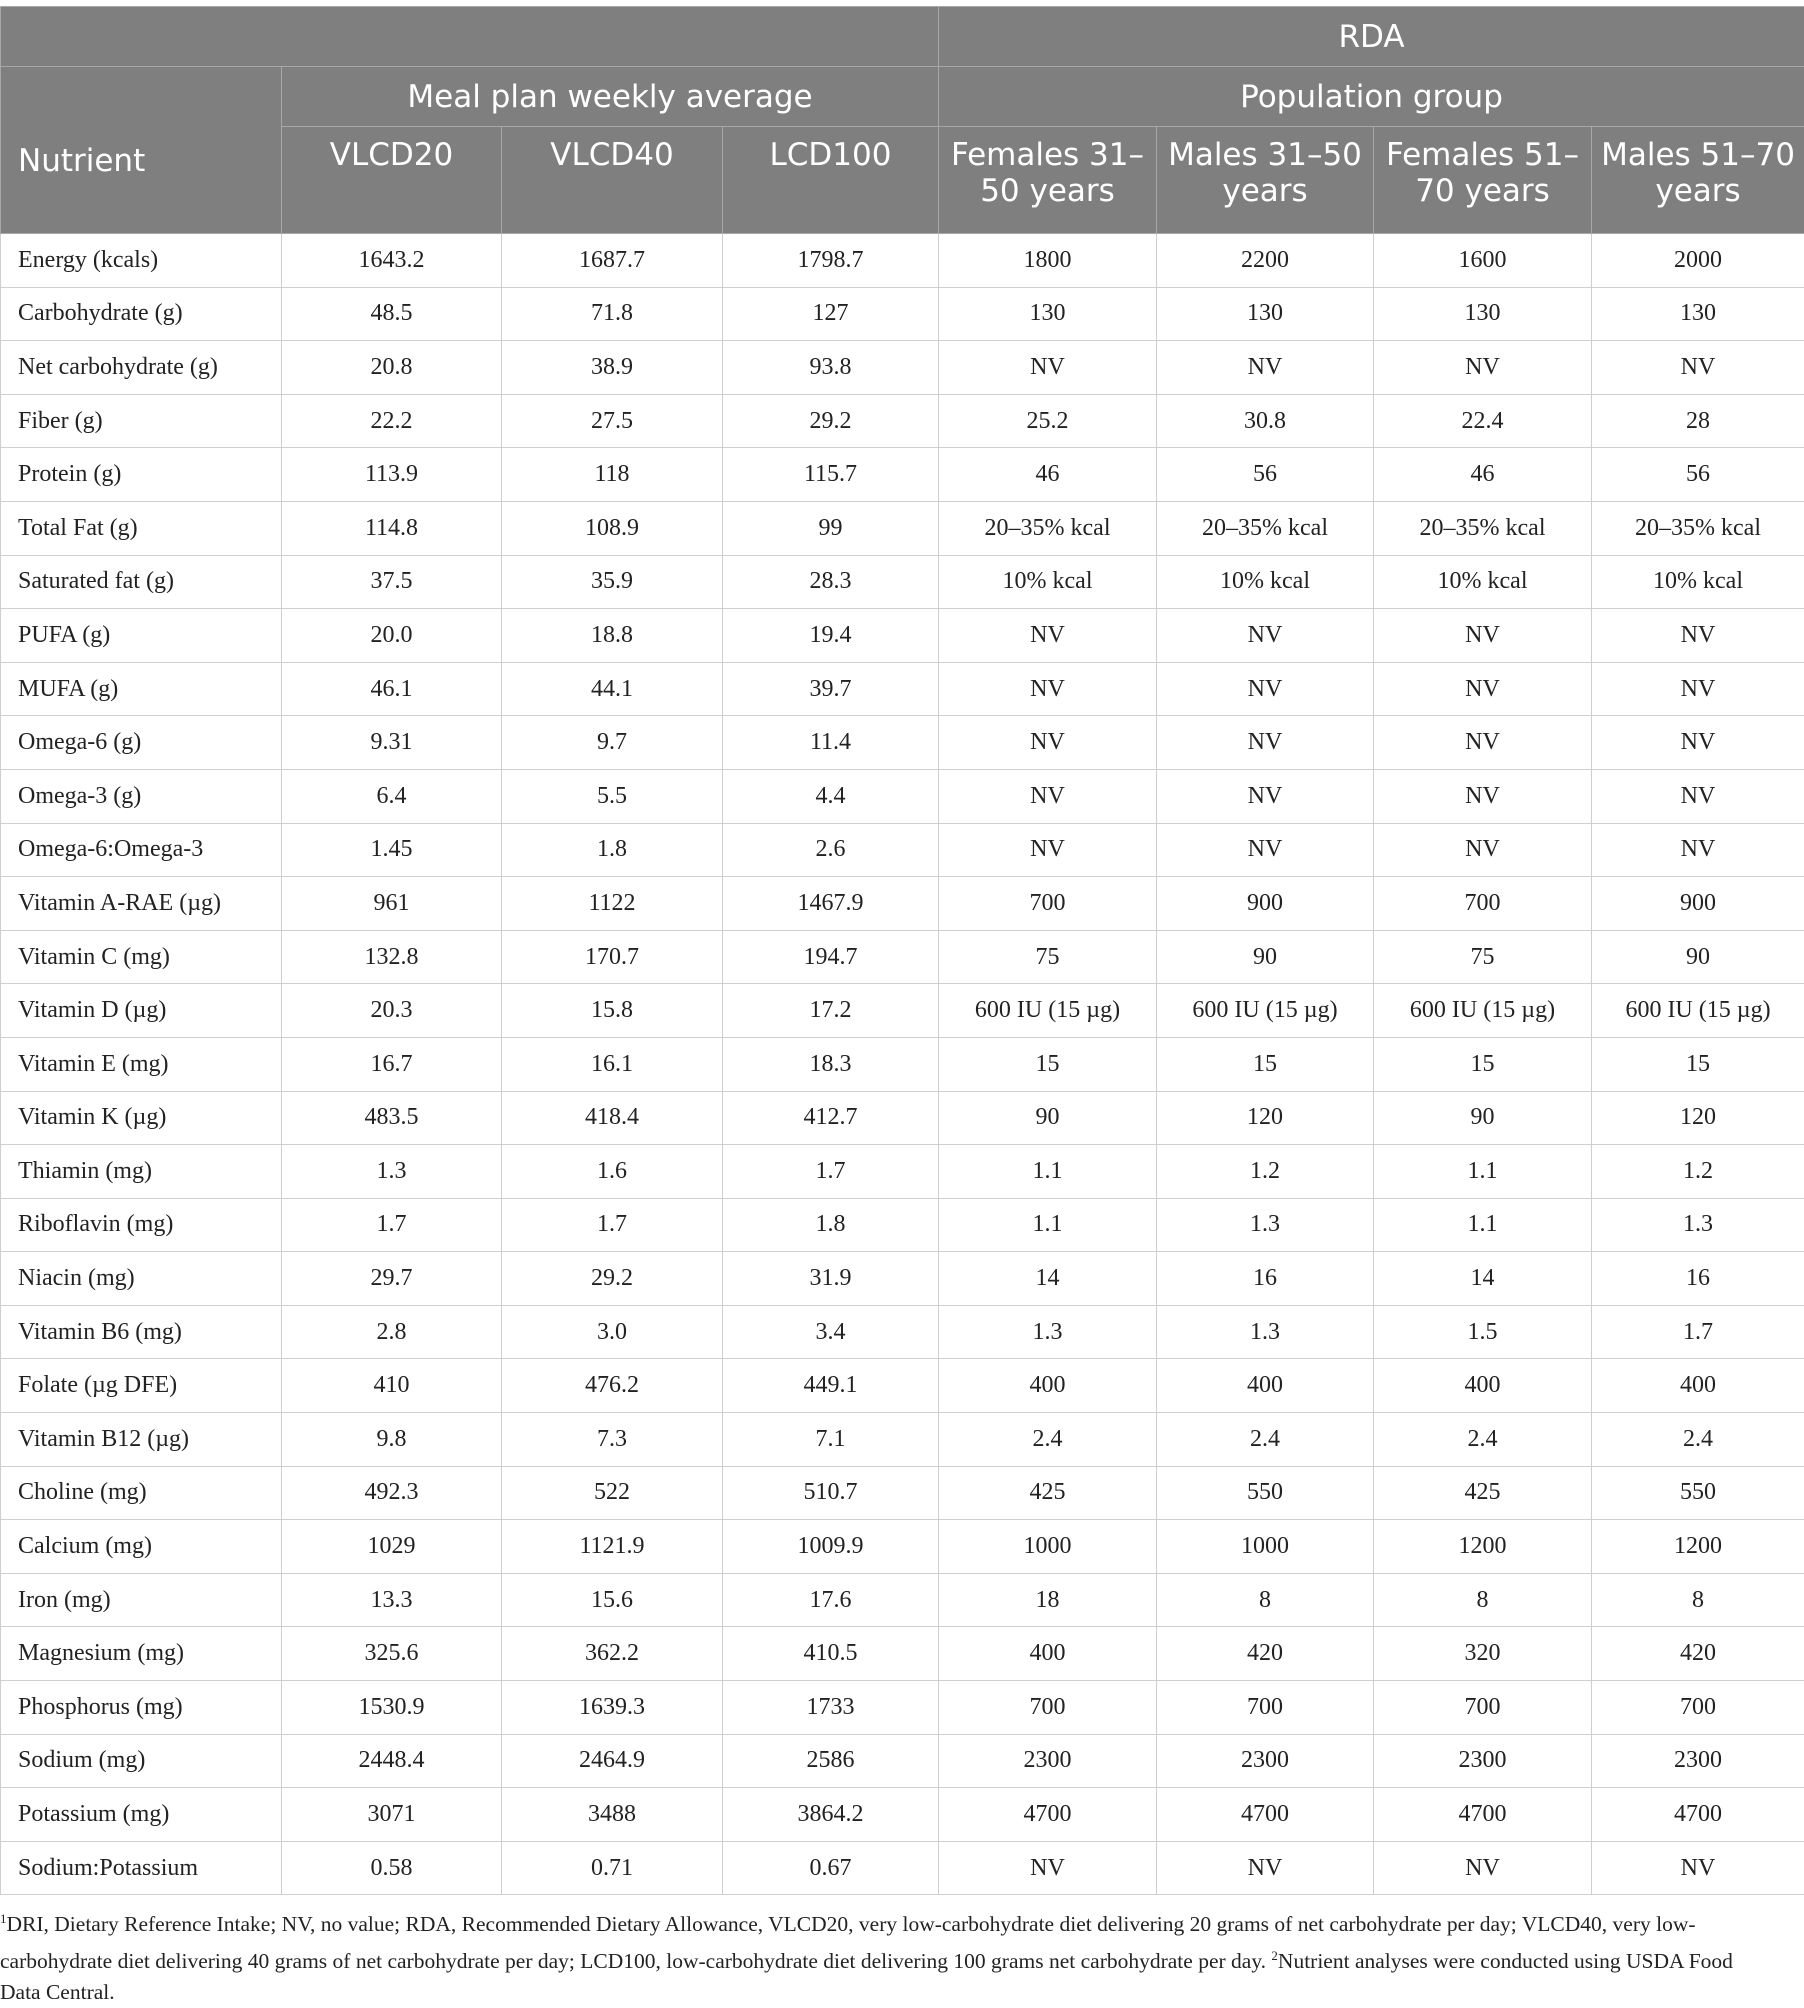  I want to click on cell: 18, so click(1048, 1600).